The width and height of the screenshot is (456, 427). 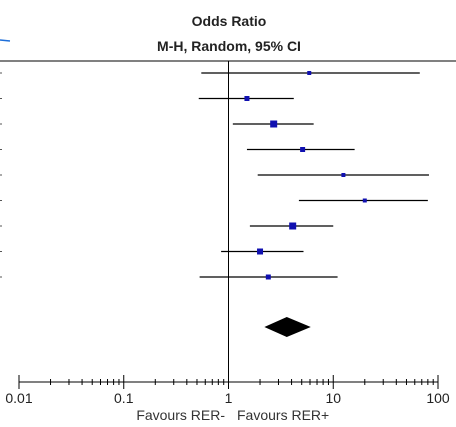 I want to click on tick-label: 100, so click(x=438, y=398).